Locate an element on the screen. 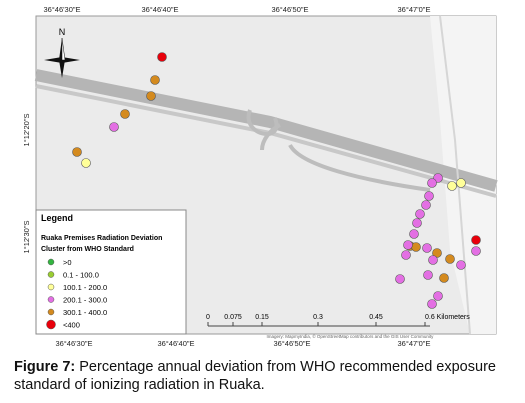  legend-item: 100.1 - 200.0 is located at coordinates (85, 287).